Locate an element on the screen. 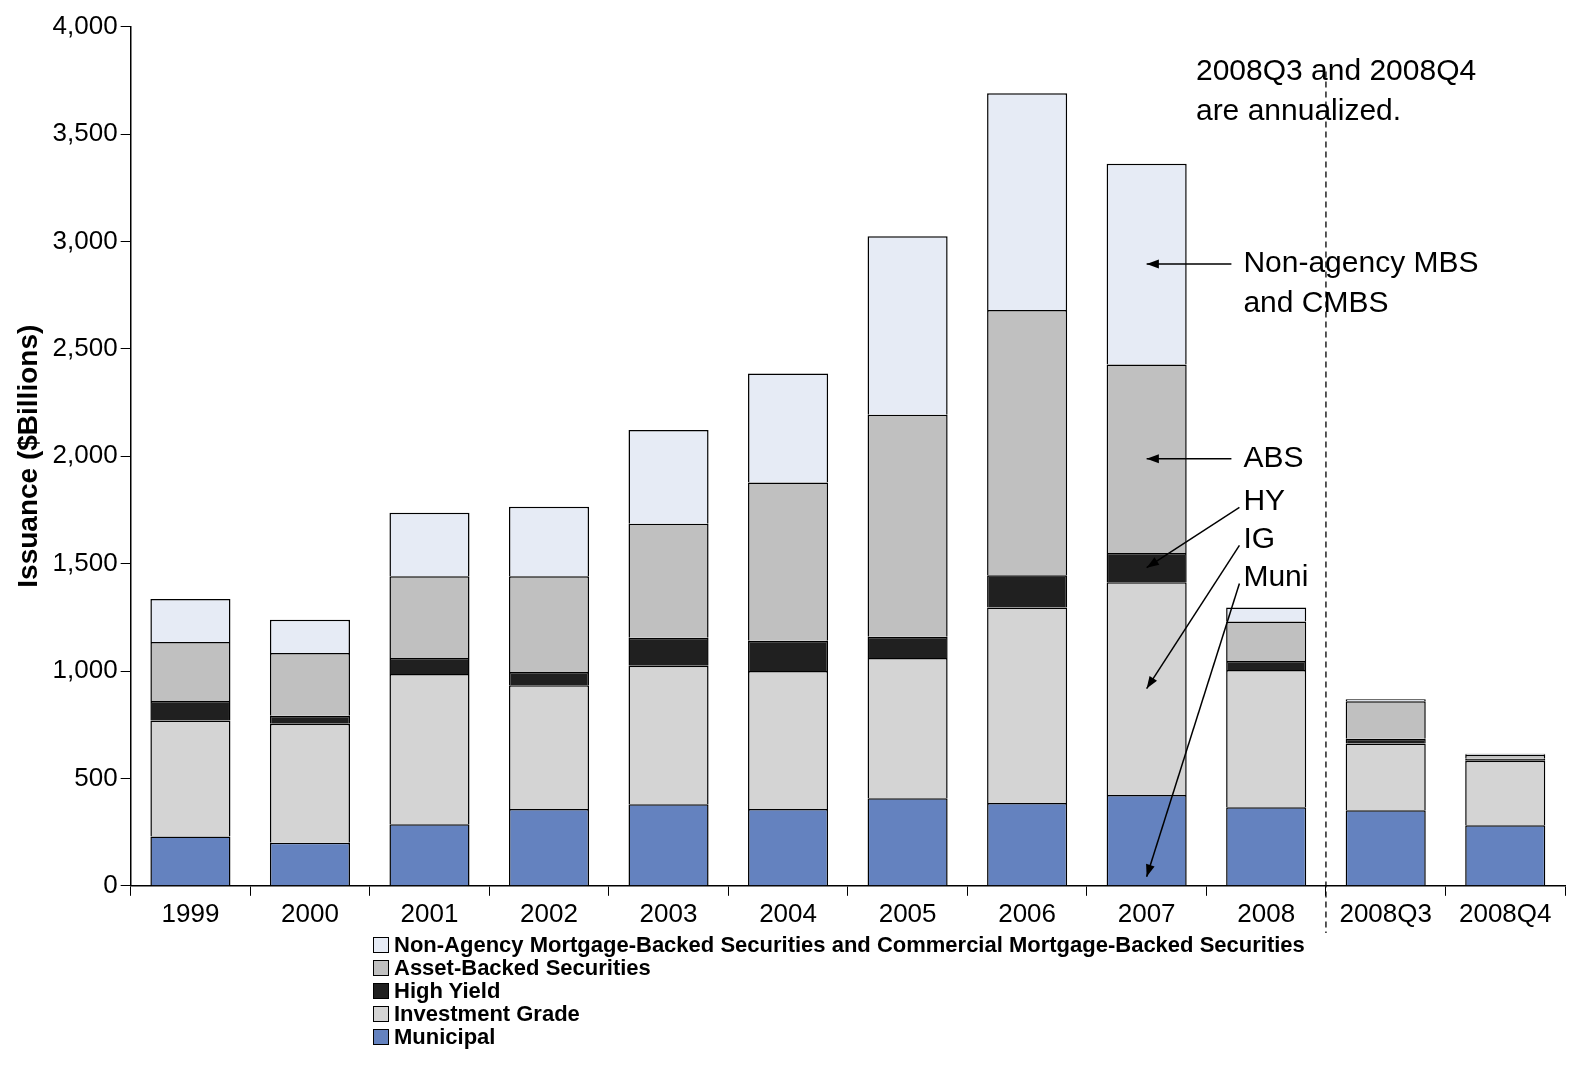  x-tick-label: 2004 is located at coordinates (788, 912).